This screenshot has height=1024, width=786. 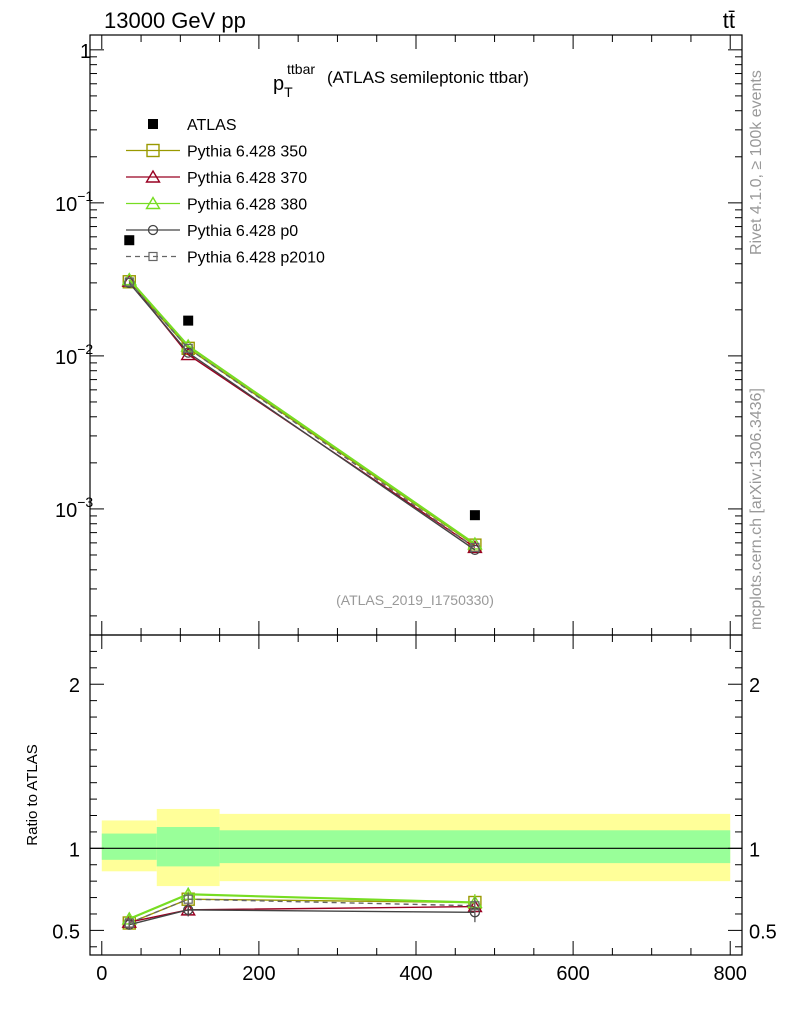 I want to click on y-tick-label: 1, so click(x=85, y=52).